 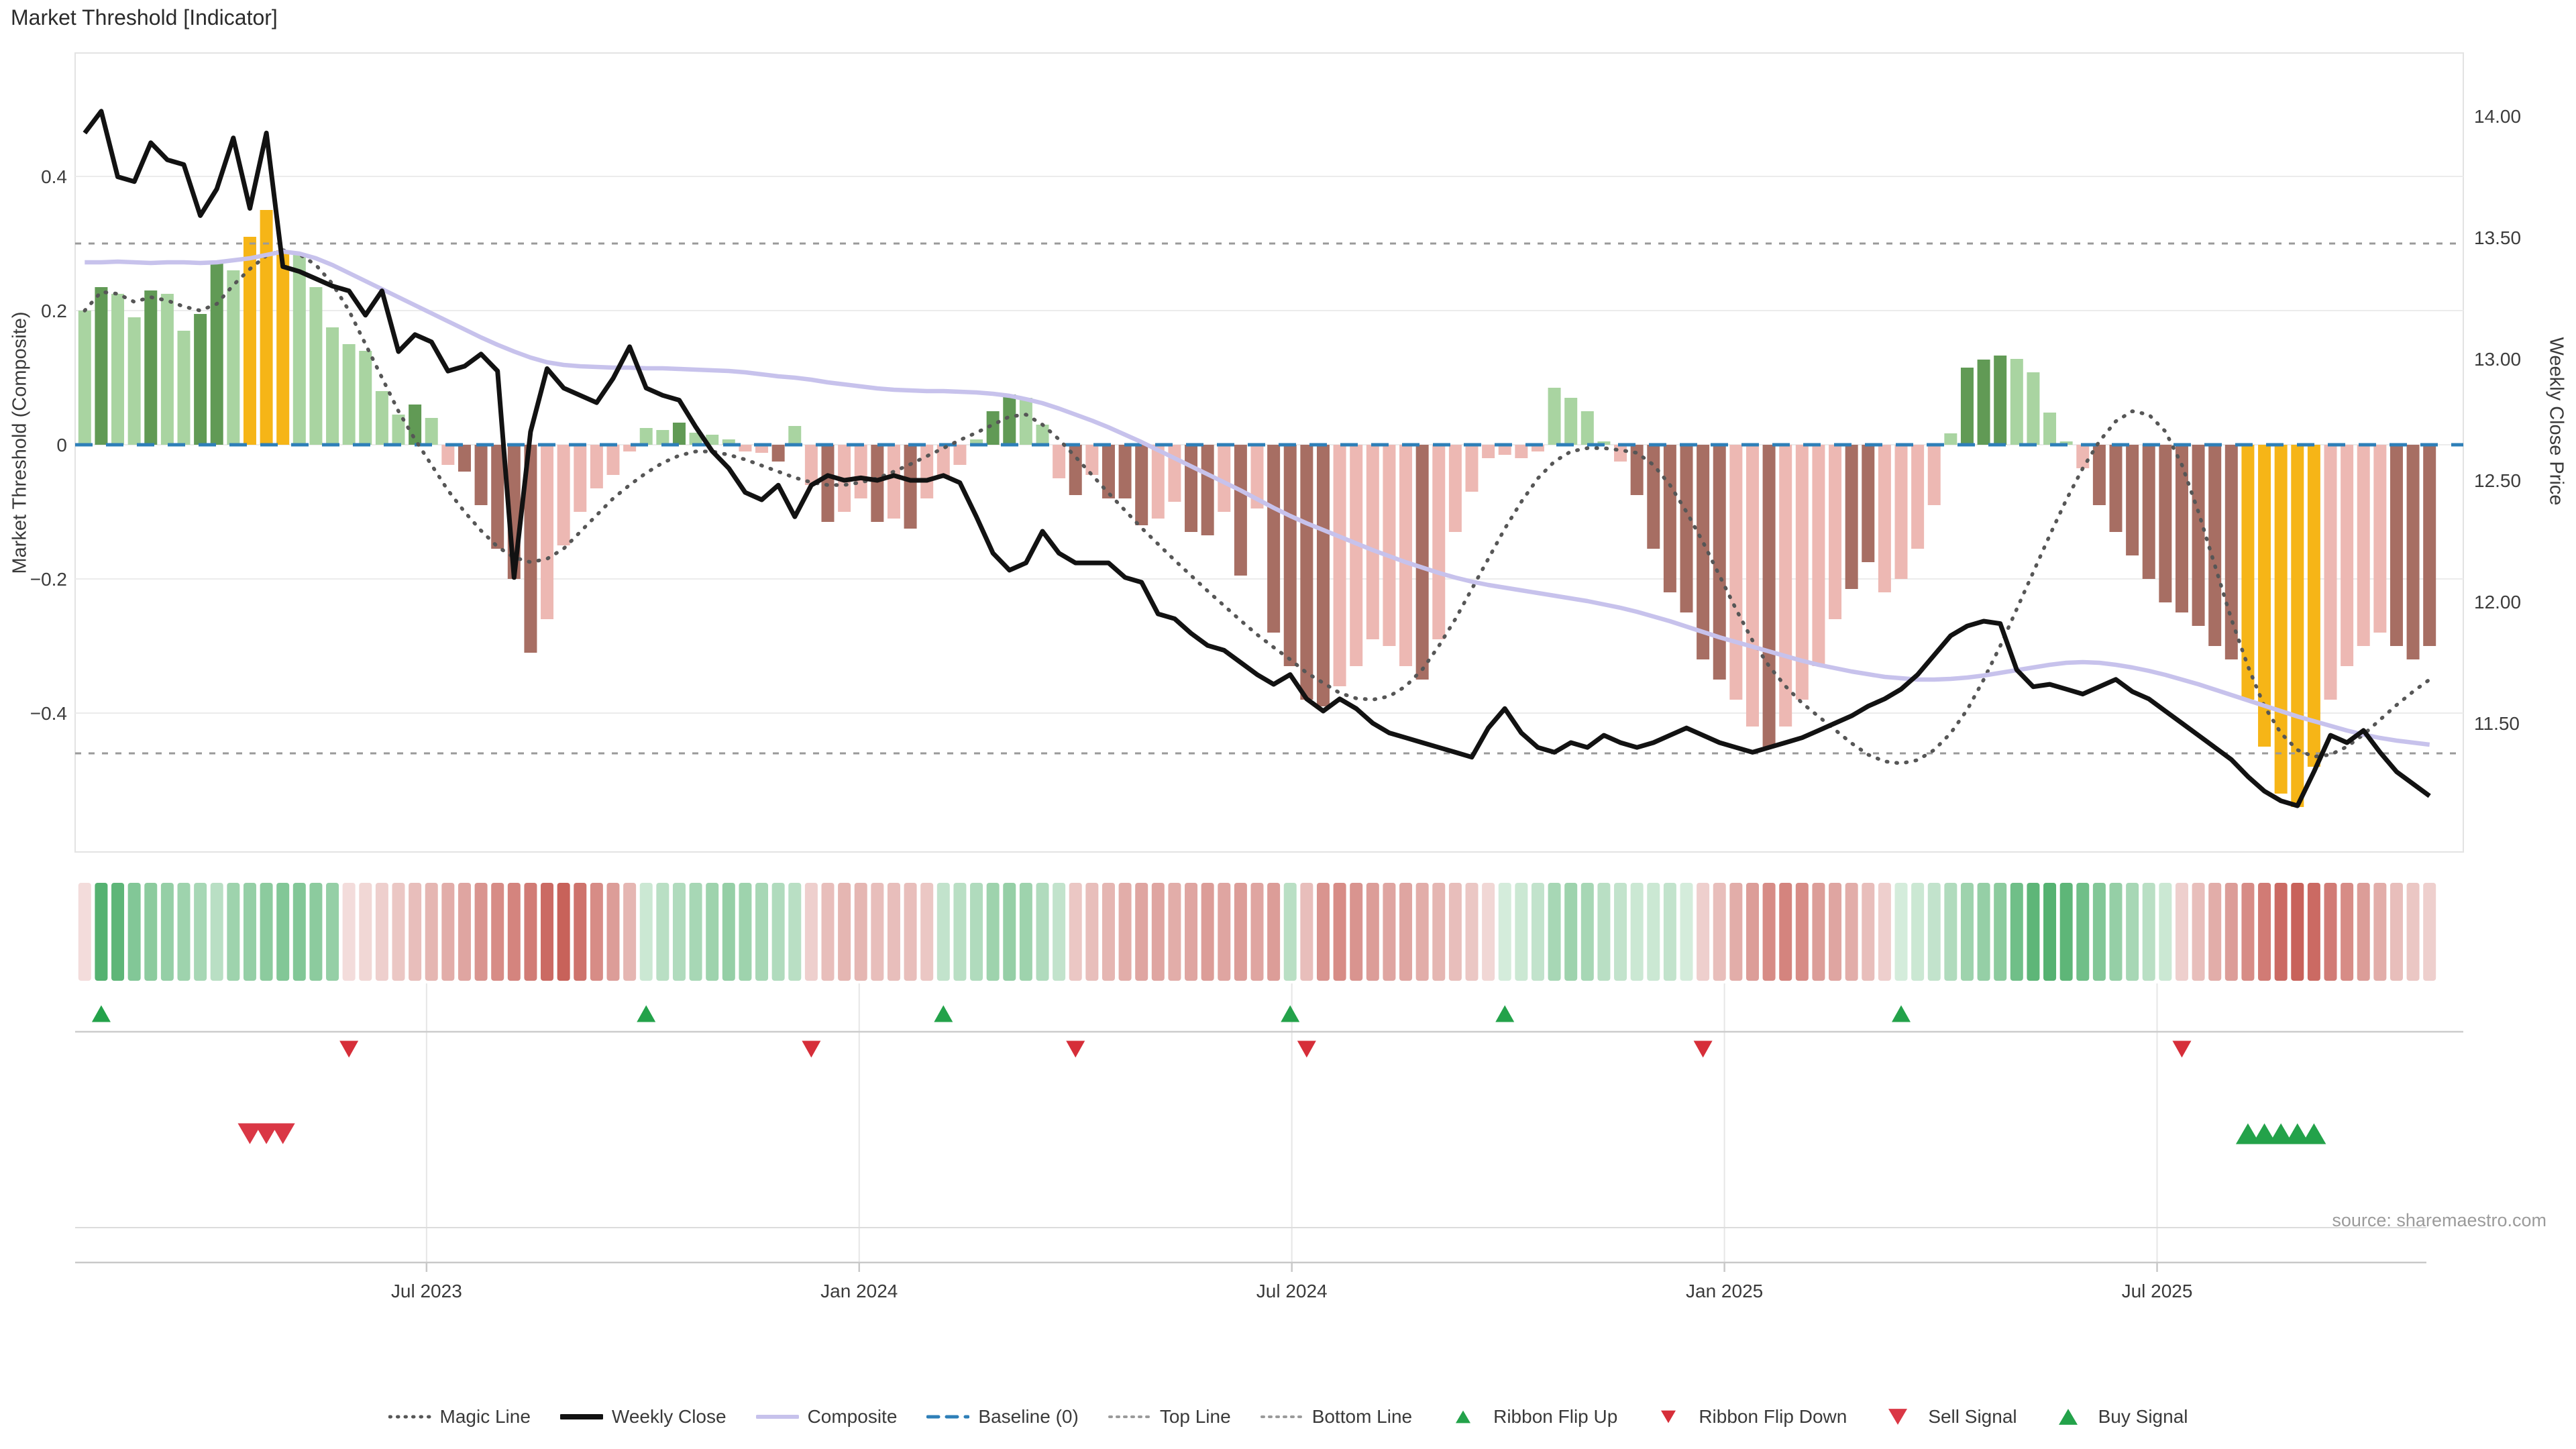 What do you see at coordinates (48, 713) in the screenshot?
I see `y-tick-label: −0.4` at bounding box center [48, 713].